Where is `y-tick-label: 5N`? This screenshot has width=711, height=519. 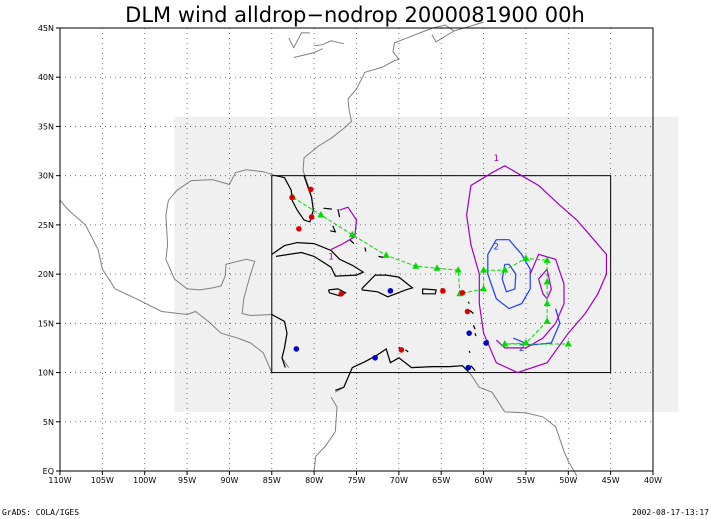 y-tick-label: 5N is located at coordinates (48, 422).